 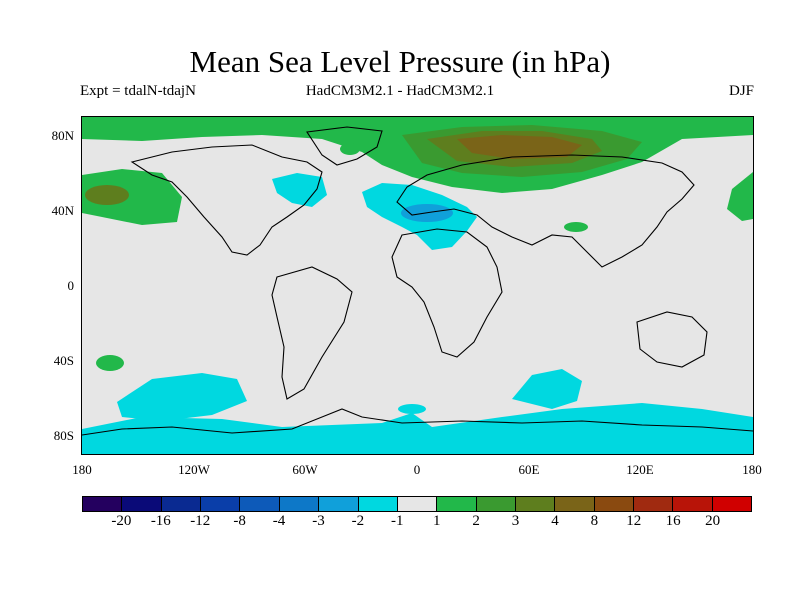 What do you see at coordinates (634, 521) in the screenshot?
I see `colorbar-label: 12` at bounding box center [634, 521].